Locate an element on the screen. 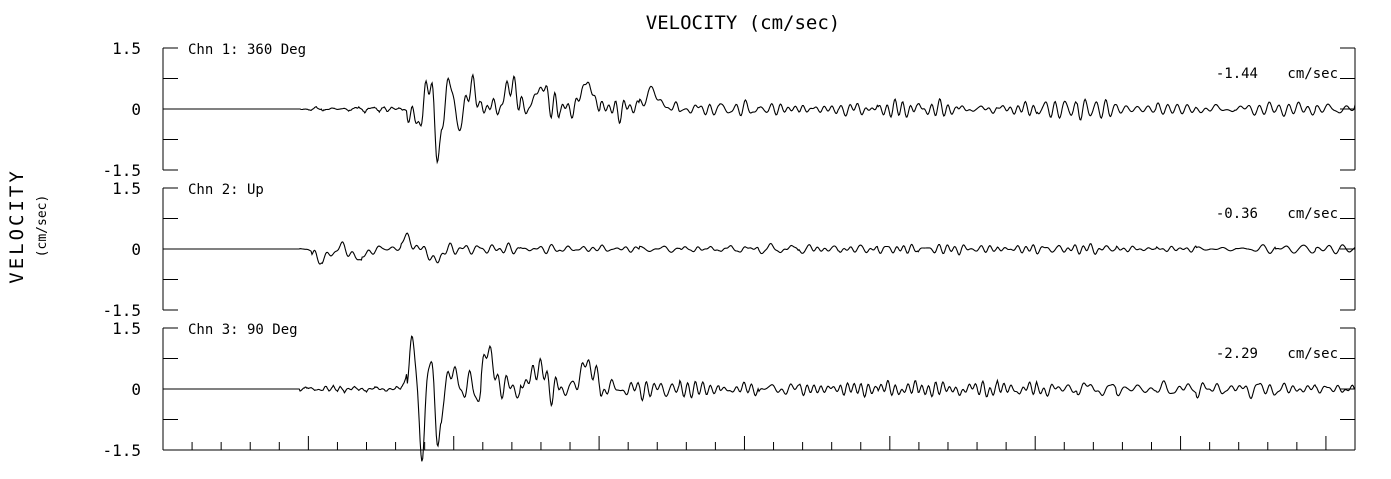 This screenshot has width=1391, height=479. y-axis-label: VELOCITY is located at coordinates (17, 226).